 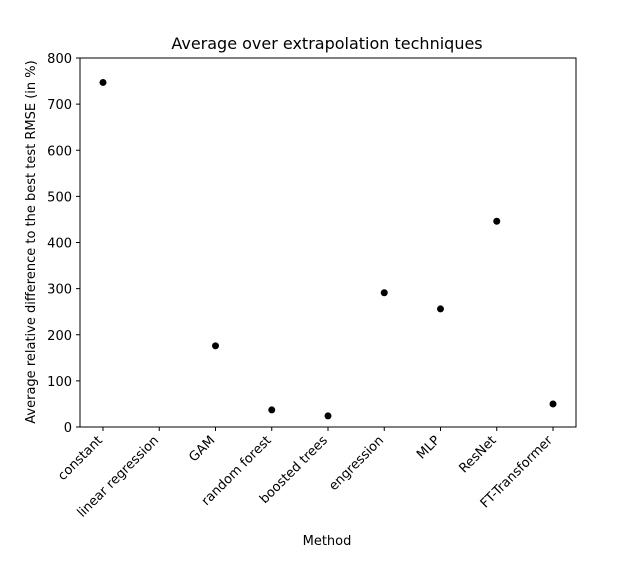 What do you see at coordinates (59, 105) in the screenshot?
I see `y-tick-label: 700` at bounding box center [59, 105].